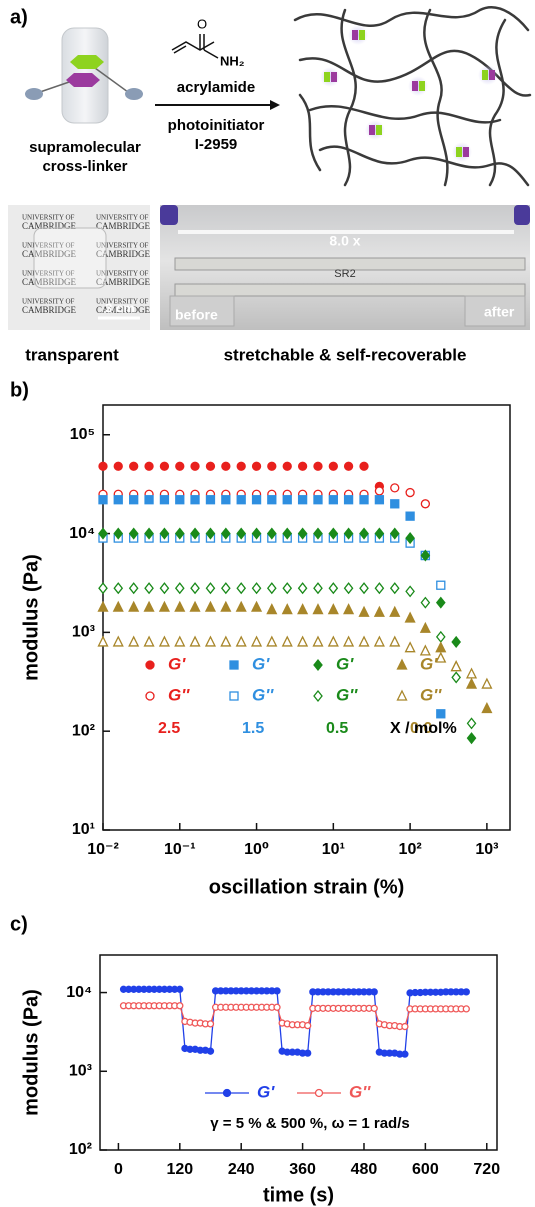 The image size is (535, 1207). What do you see at coordinates (31, 1052) in the screenshot?
I see `y-axis-title: modulus (Pa)` at bounding box center [31, 1052].